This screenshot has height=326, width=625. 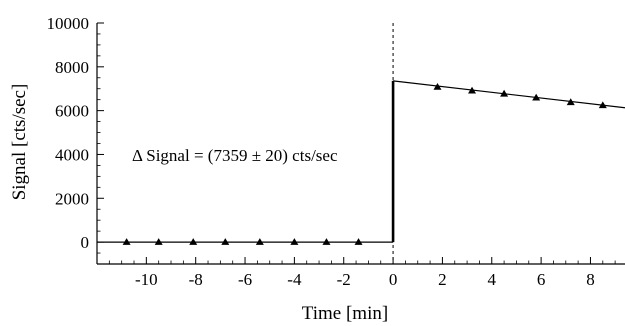 What do you see at coordinates (442, 279) in the screenshot?
I see `x-tick-label: 2` at bounding box center [442, 279].